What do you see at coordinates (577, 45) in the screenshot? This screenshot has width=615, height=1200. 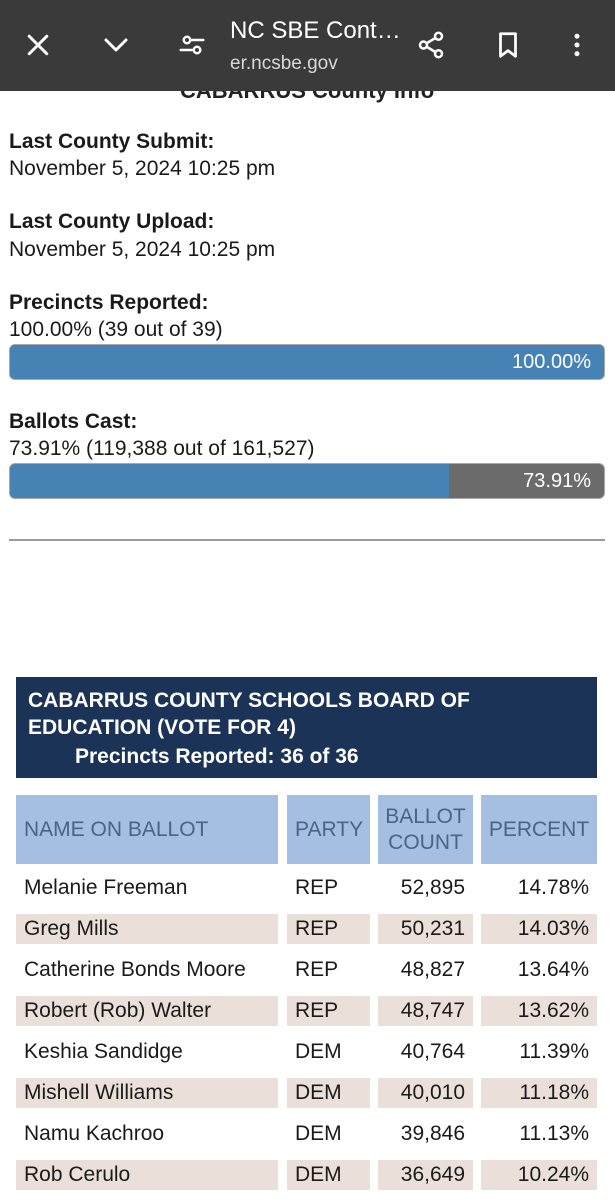 I see `more-vert-icon` at bounding box center [577, 45].